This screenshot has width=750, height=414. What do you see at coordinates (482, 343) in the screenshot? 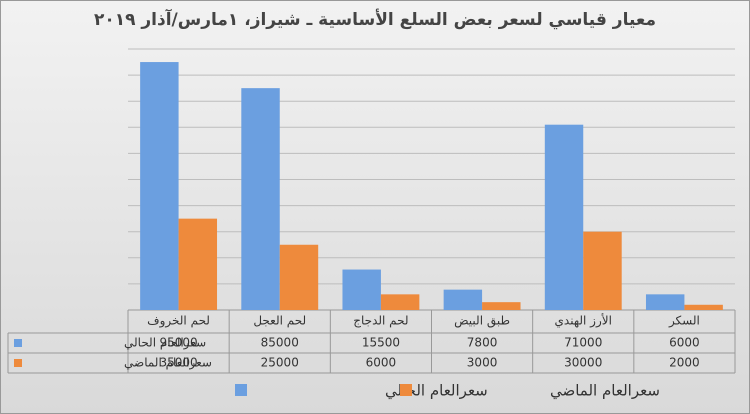
I see `table-value: 7800` at bounding box center [482, 343].